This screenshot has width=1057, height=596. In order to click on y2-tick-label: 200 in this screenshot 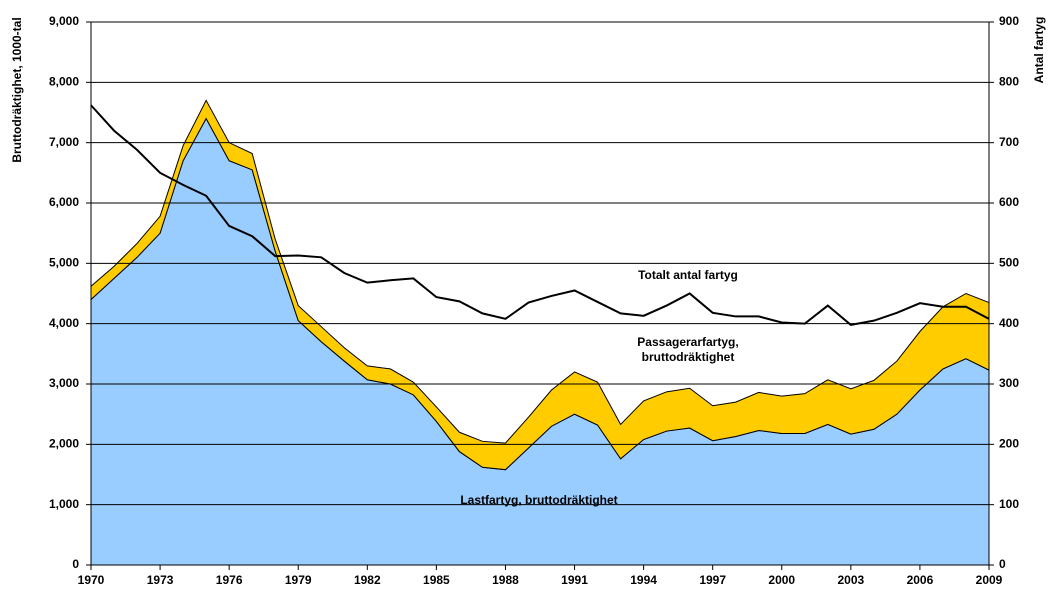, I will do `click(1009, 444)`.